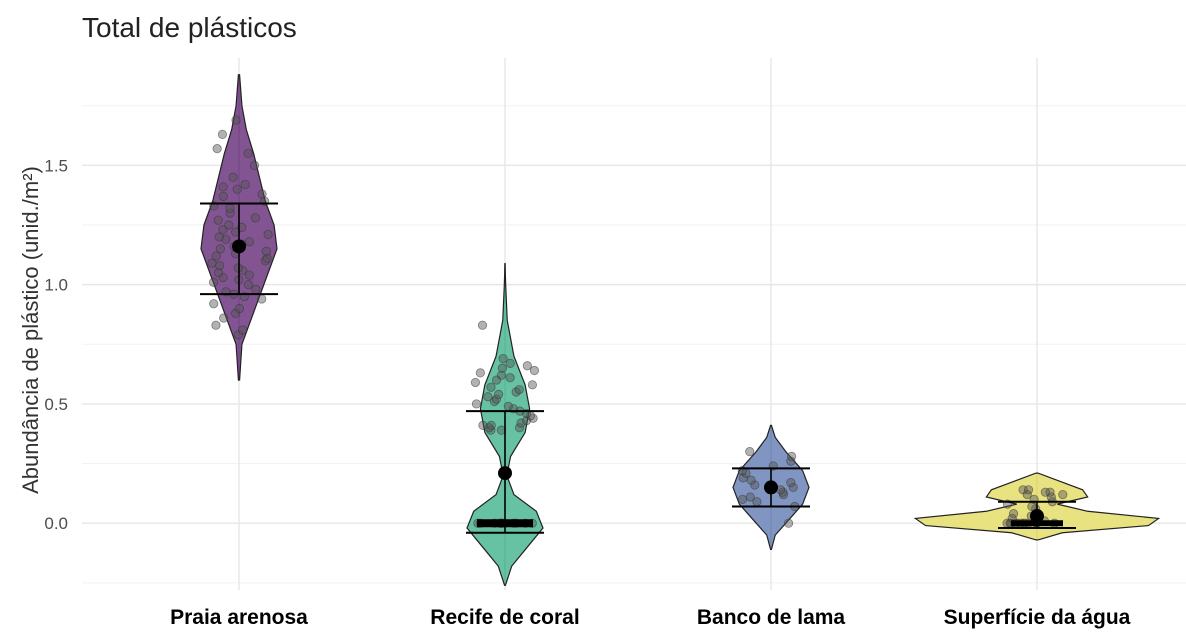 This screenshot has height=634, width=1186. I want to click on x-tick-label: Recife de coral, so click(504, 617).